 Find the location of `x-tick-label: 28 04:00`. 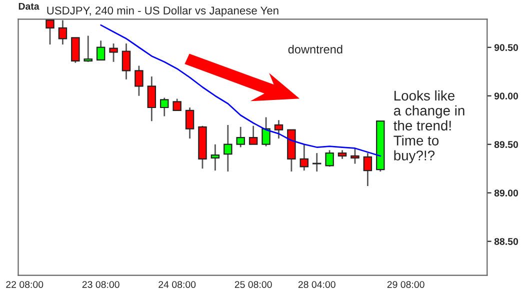

x-tick-label: 28 04:00 is located at coordinates (317, 284).